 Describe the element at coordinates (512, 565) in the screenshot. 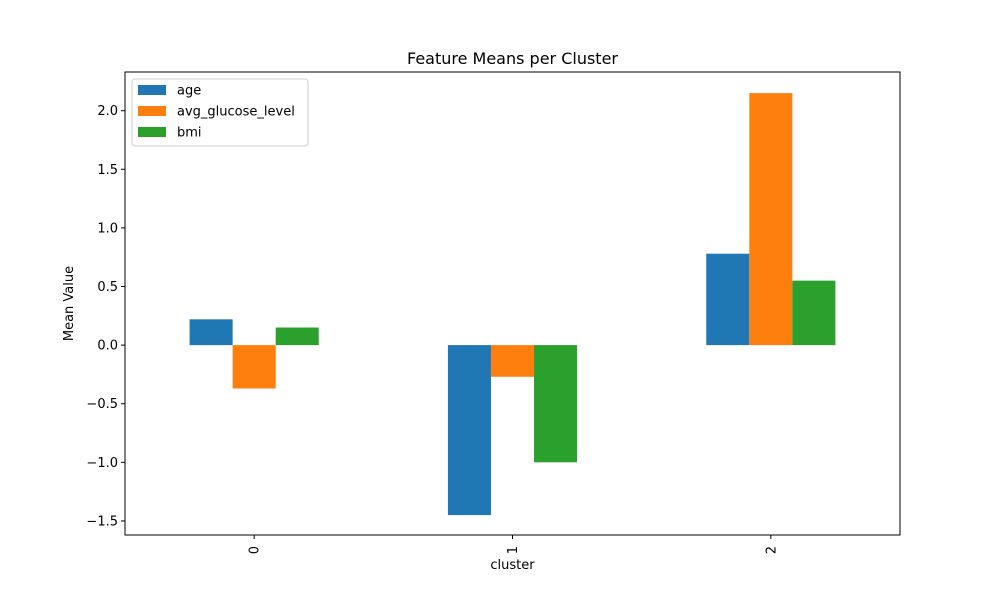

I see `x-axis-label: cluster` at that location.